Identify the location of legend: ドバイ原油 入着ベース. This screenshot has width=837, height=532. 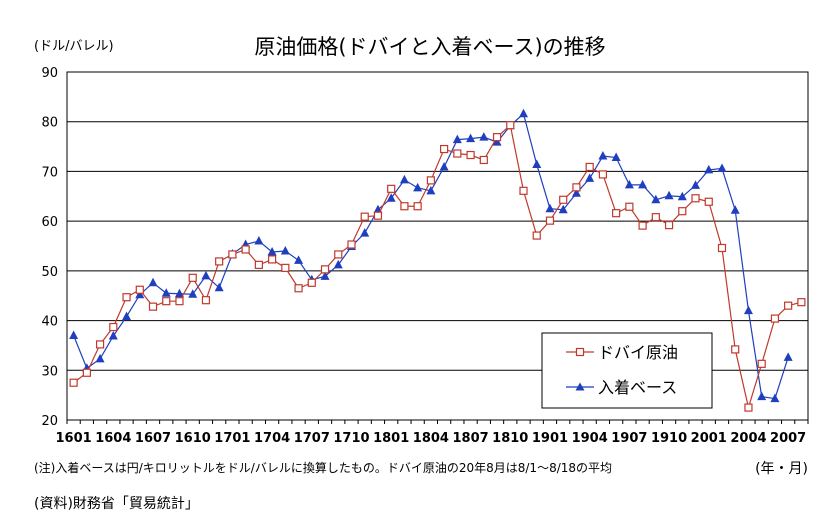
(627, 370).